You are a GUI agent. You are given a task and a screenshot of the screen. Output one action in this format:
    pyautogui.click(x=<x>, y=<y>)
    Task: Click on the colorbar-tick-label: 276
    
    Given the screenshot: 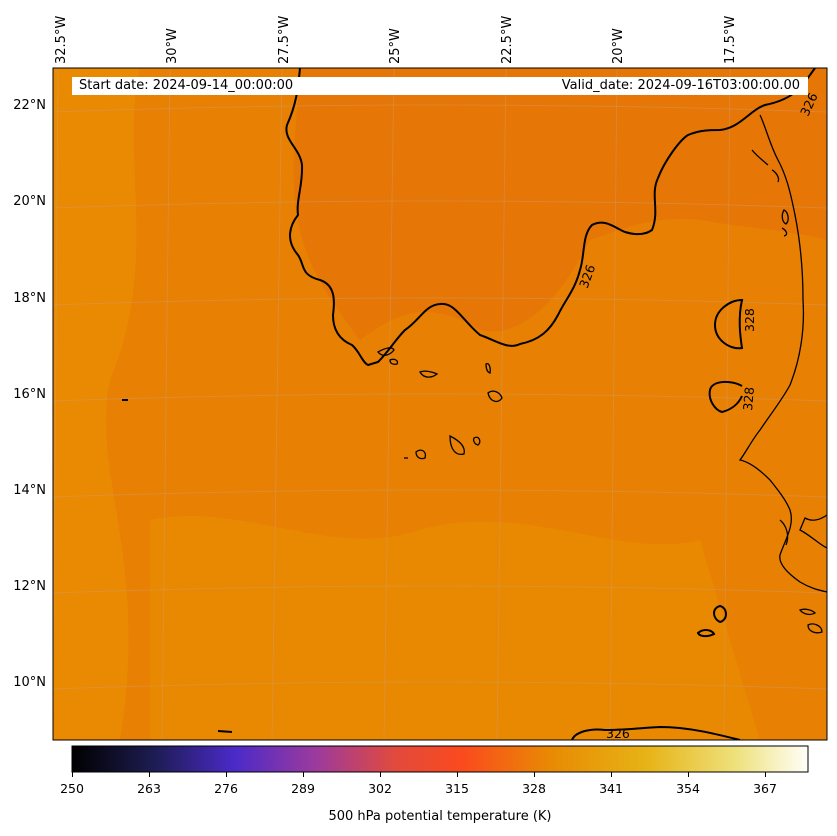 What is the action you would take?
    pyautogui.click(x=226, y=788)
    